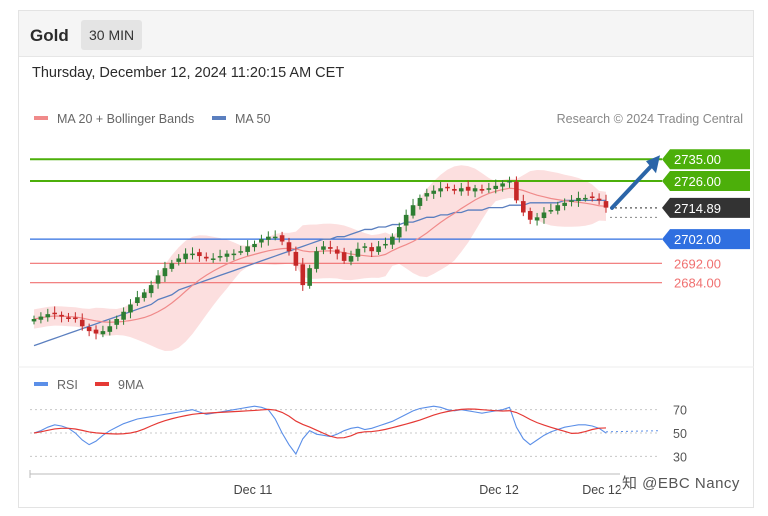  Describe the element at coordinates (131, 385) in the screenshot. I see `ma9-legend-label: 9MA` at that location.